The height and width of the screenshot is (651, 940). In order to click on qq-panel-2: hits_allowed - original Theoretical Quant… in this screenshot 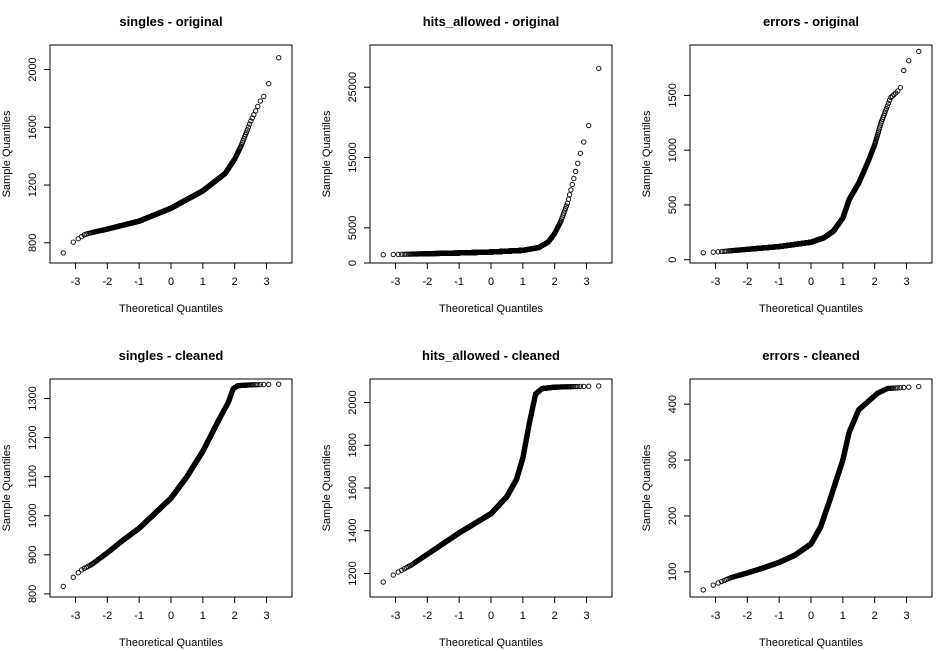, I will do `click(467, 164)`.